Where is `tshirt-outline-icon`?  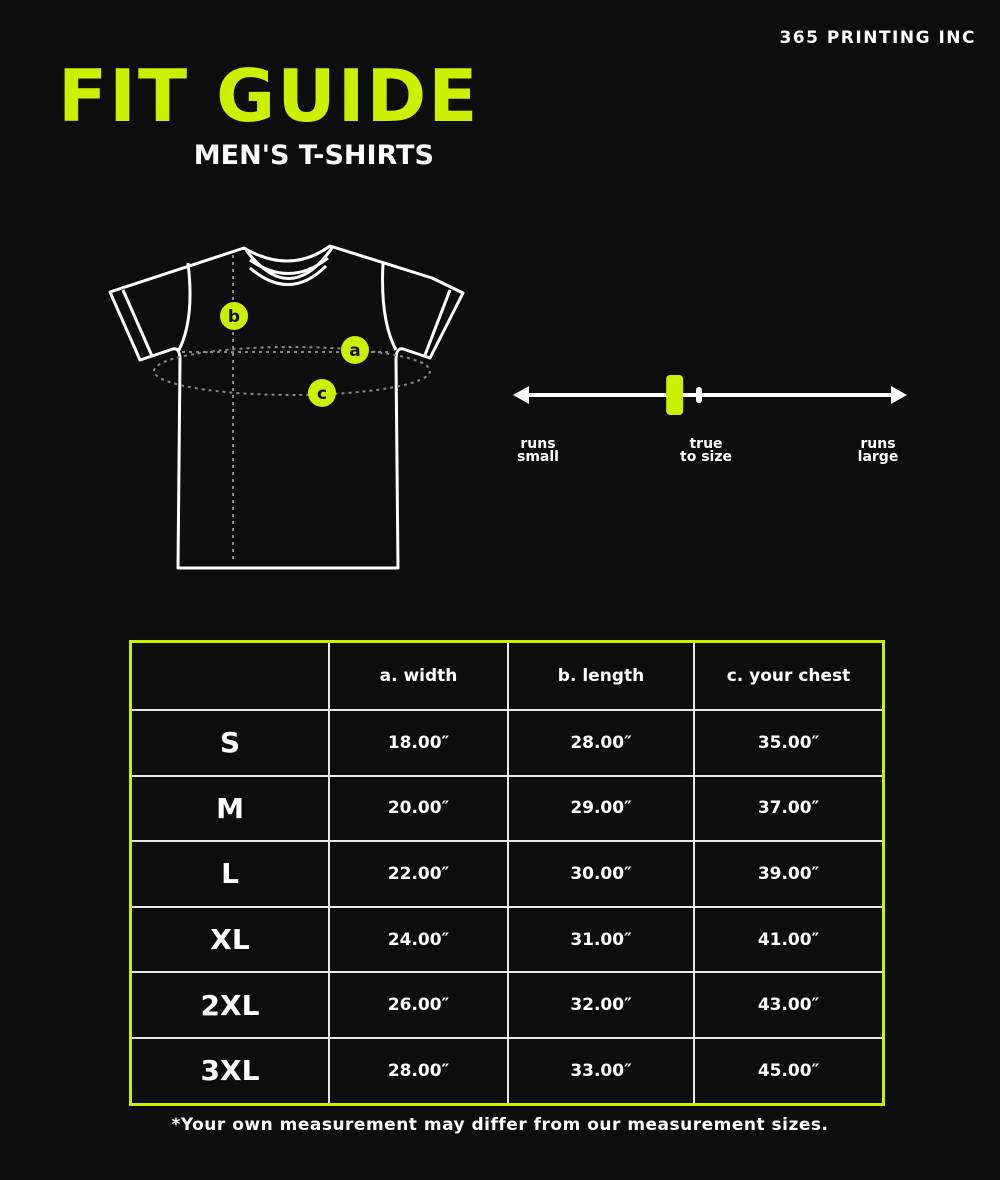 tshirt-outline-icon is located at coordinates (286, 407).